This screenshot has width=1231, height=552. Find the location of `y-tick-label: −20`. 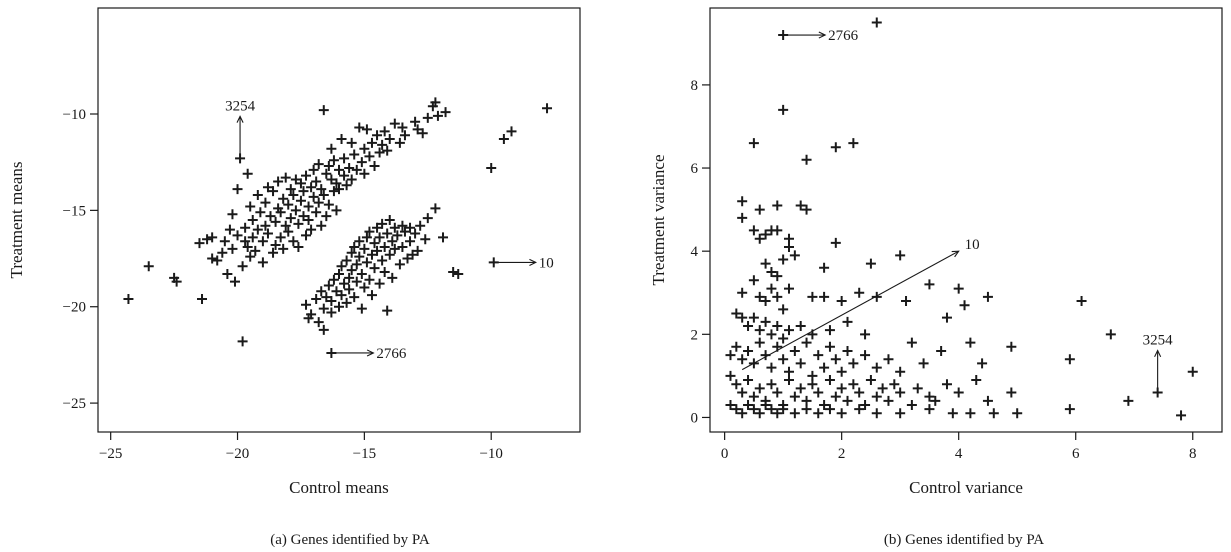

y-tick-label: −20 is located at coordinates (74, 308).